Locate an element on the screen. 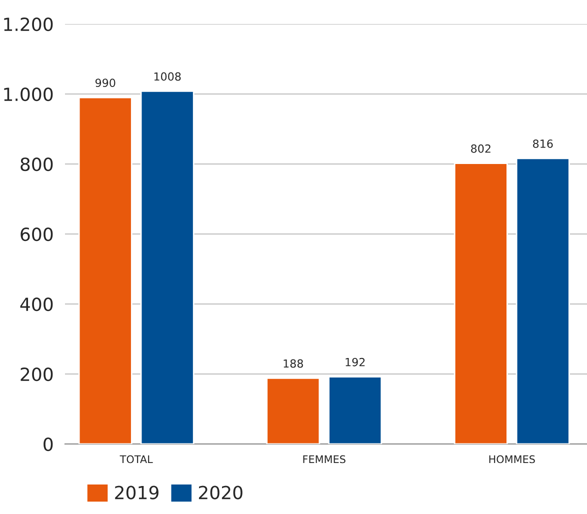 This screenshot has width=587, height=514. y-tick-label: 400 is located at coordinates (36, 304).